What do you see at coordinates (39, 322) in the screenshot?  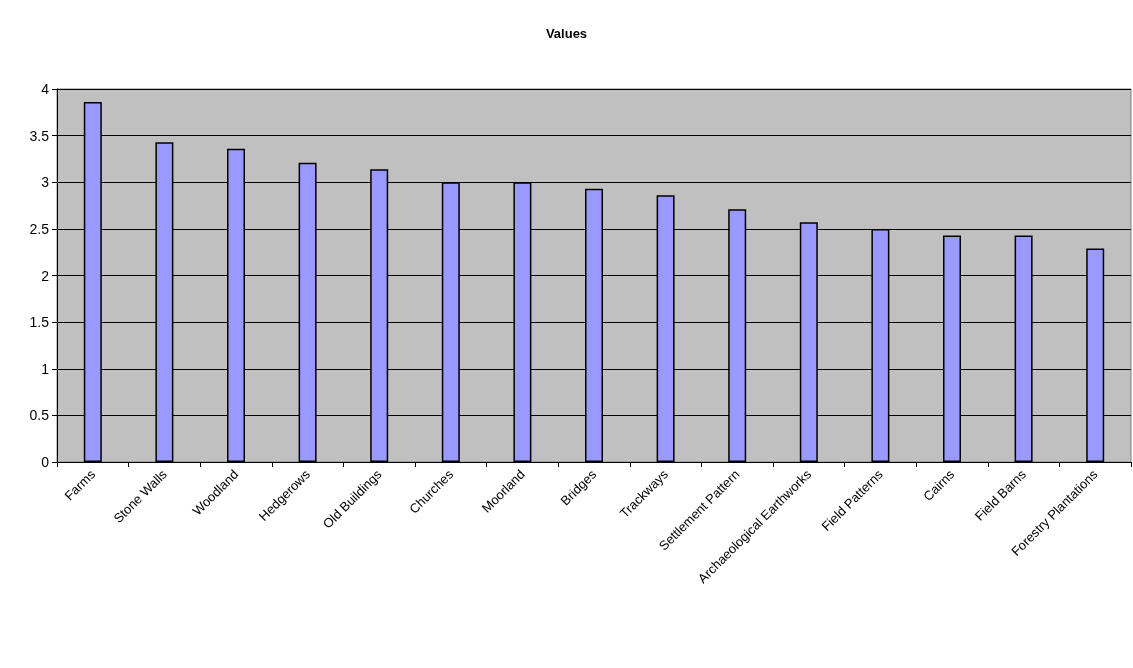 I see `y-tick-label: 1.5` at bounding box center [39, 322].